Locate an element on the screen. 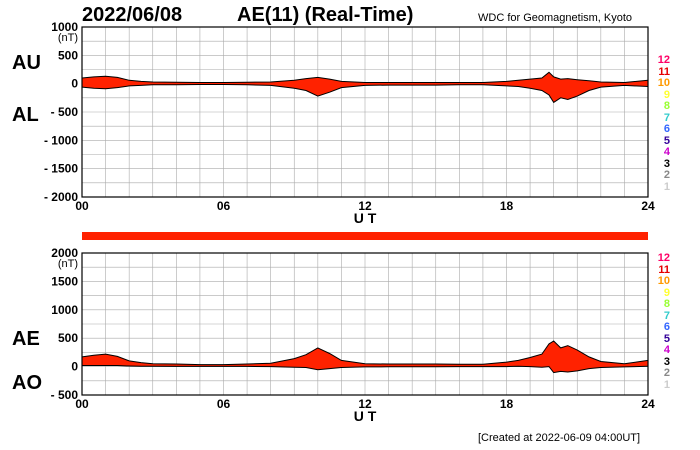 The width and height of the screenshot is (700, 450). series-line-al is located at coordinates (365, 94).